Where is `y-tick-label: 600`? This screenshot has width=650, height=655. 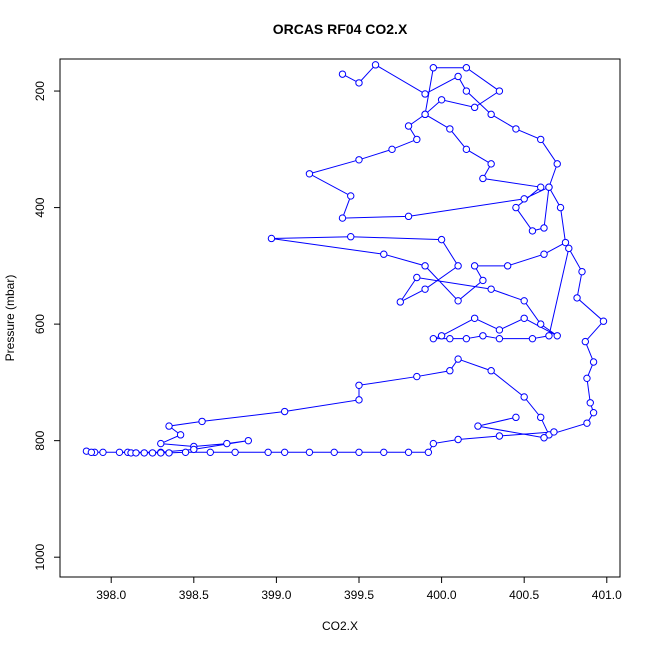 y-tick-label: 600 is located at coordinates (40, 324).